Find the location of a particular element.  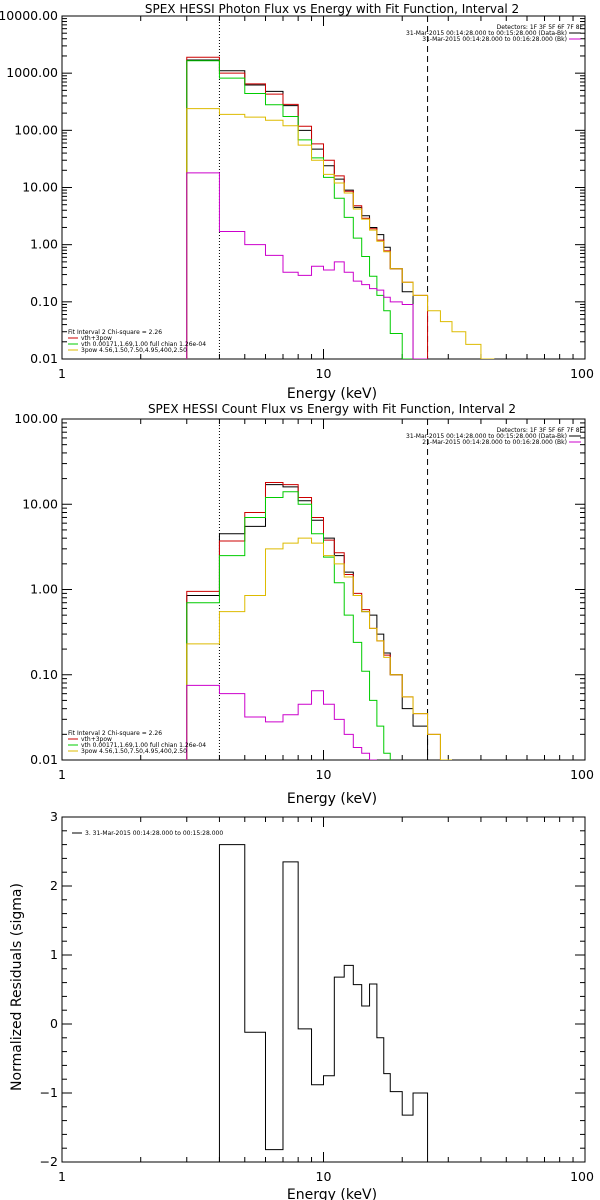

photon-series-3pow is located at coordinates (340, 233).